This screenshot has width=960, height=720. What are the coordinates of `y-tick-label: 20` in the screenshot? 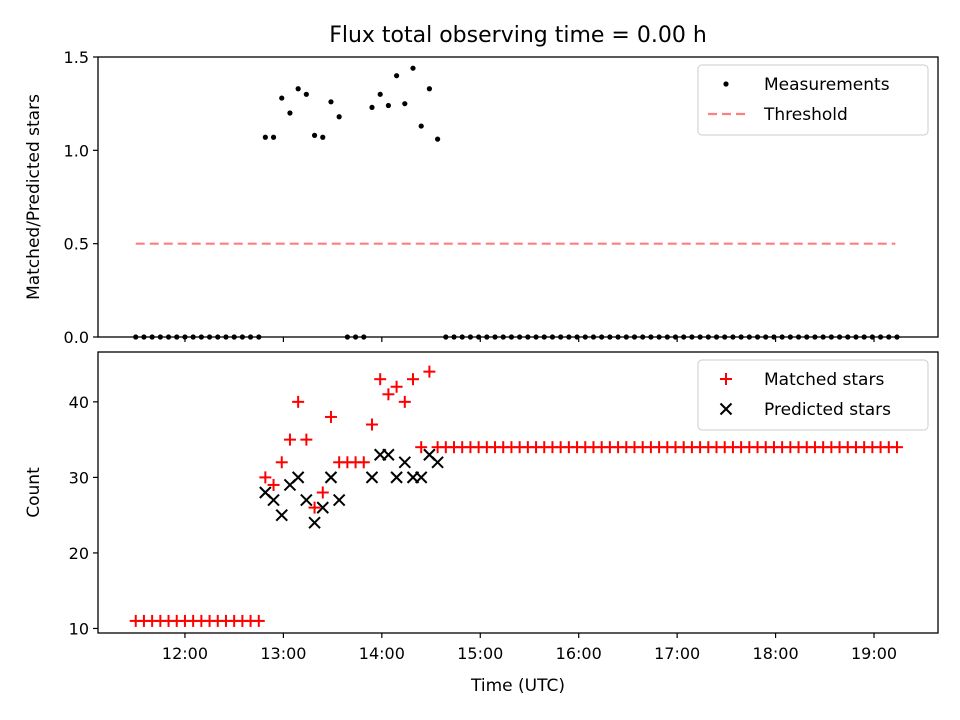 It's located at (79, 553).